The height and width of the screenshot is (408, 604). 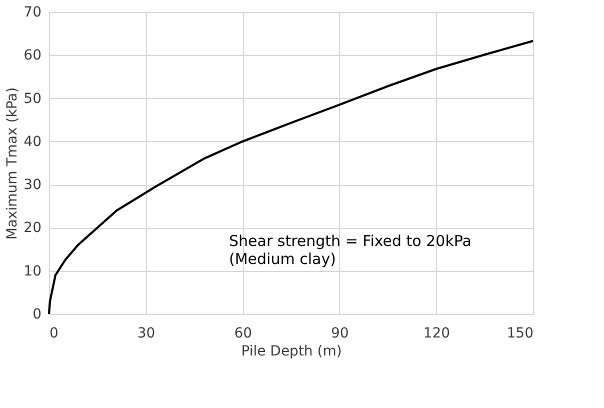 What do you see at coordinates (37, 314) in the screenshot?
I see `y-tick-label: 0` at bounding box center [37, 314].